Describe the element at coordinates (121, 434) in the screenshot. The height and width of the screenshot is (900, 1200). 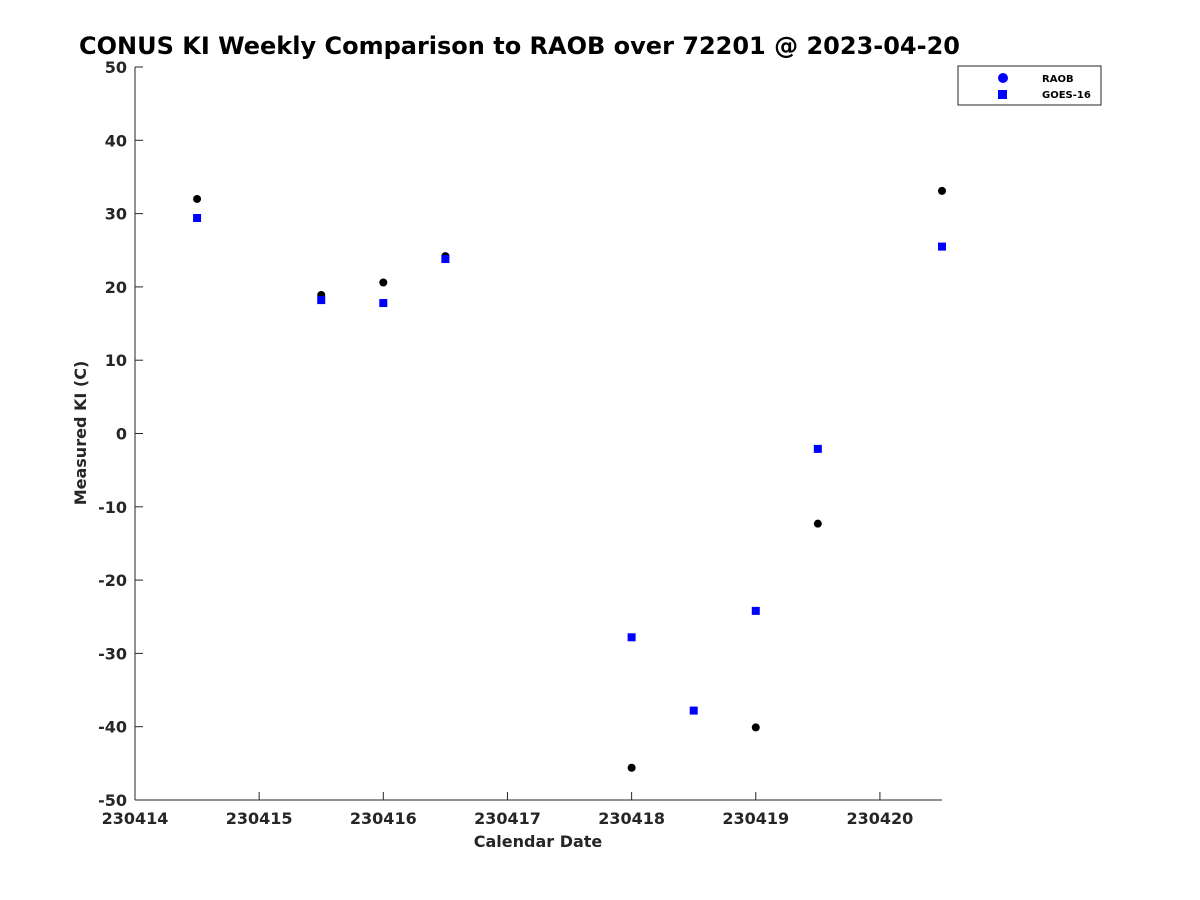
I see `y-tick-label: 0` at that location.